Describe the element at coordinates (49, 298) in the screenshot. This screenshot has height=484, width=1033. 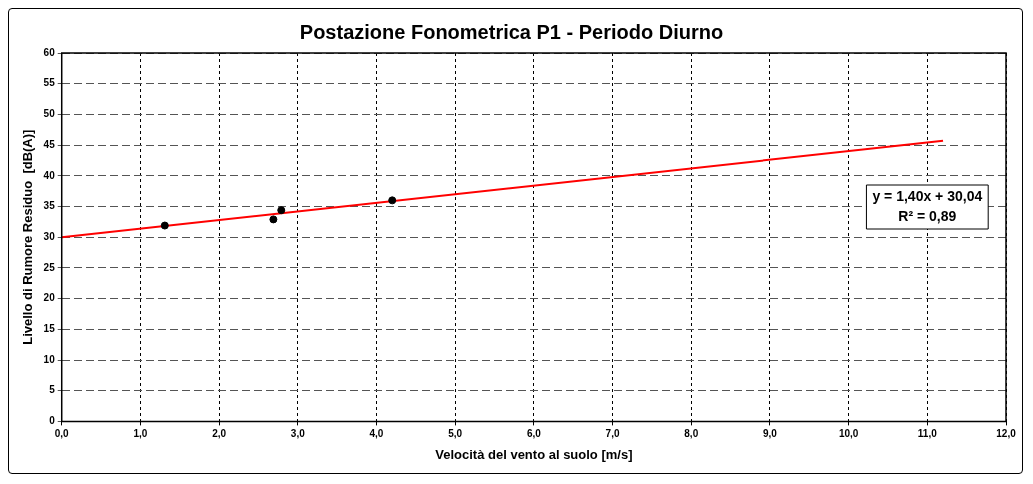
I see `y-tick-label: 20` at that location.